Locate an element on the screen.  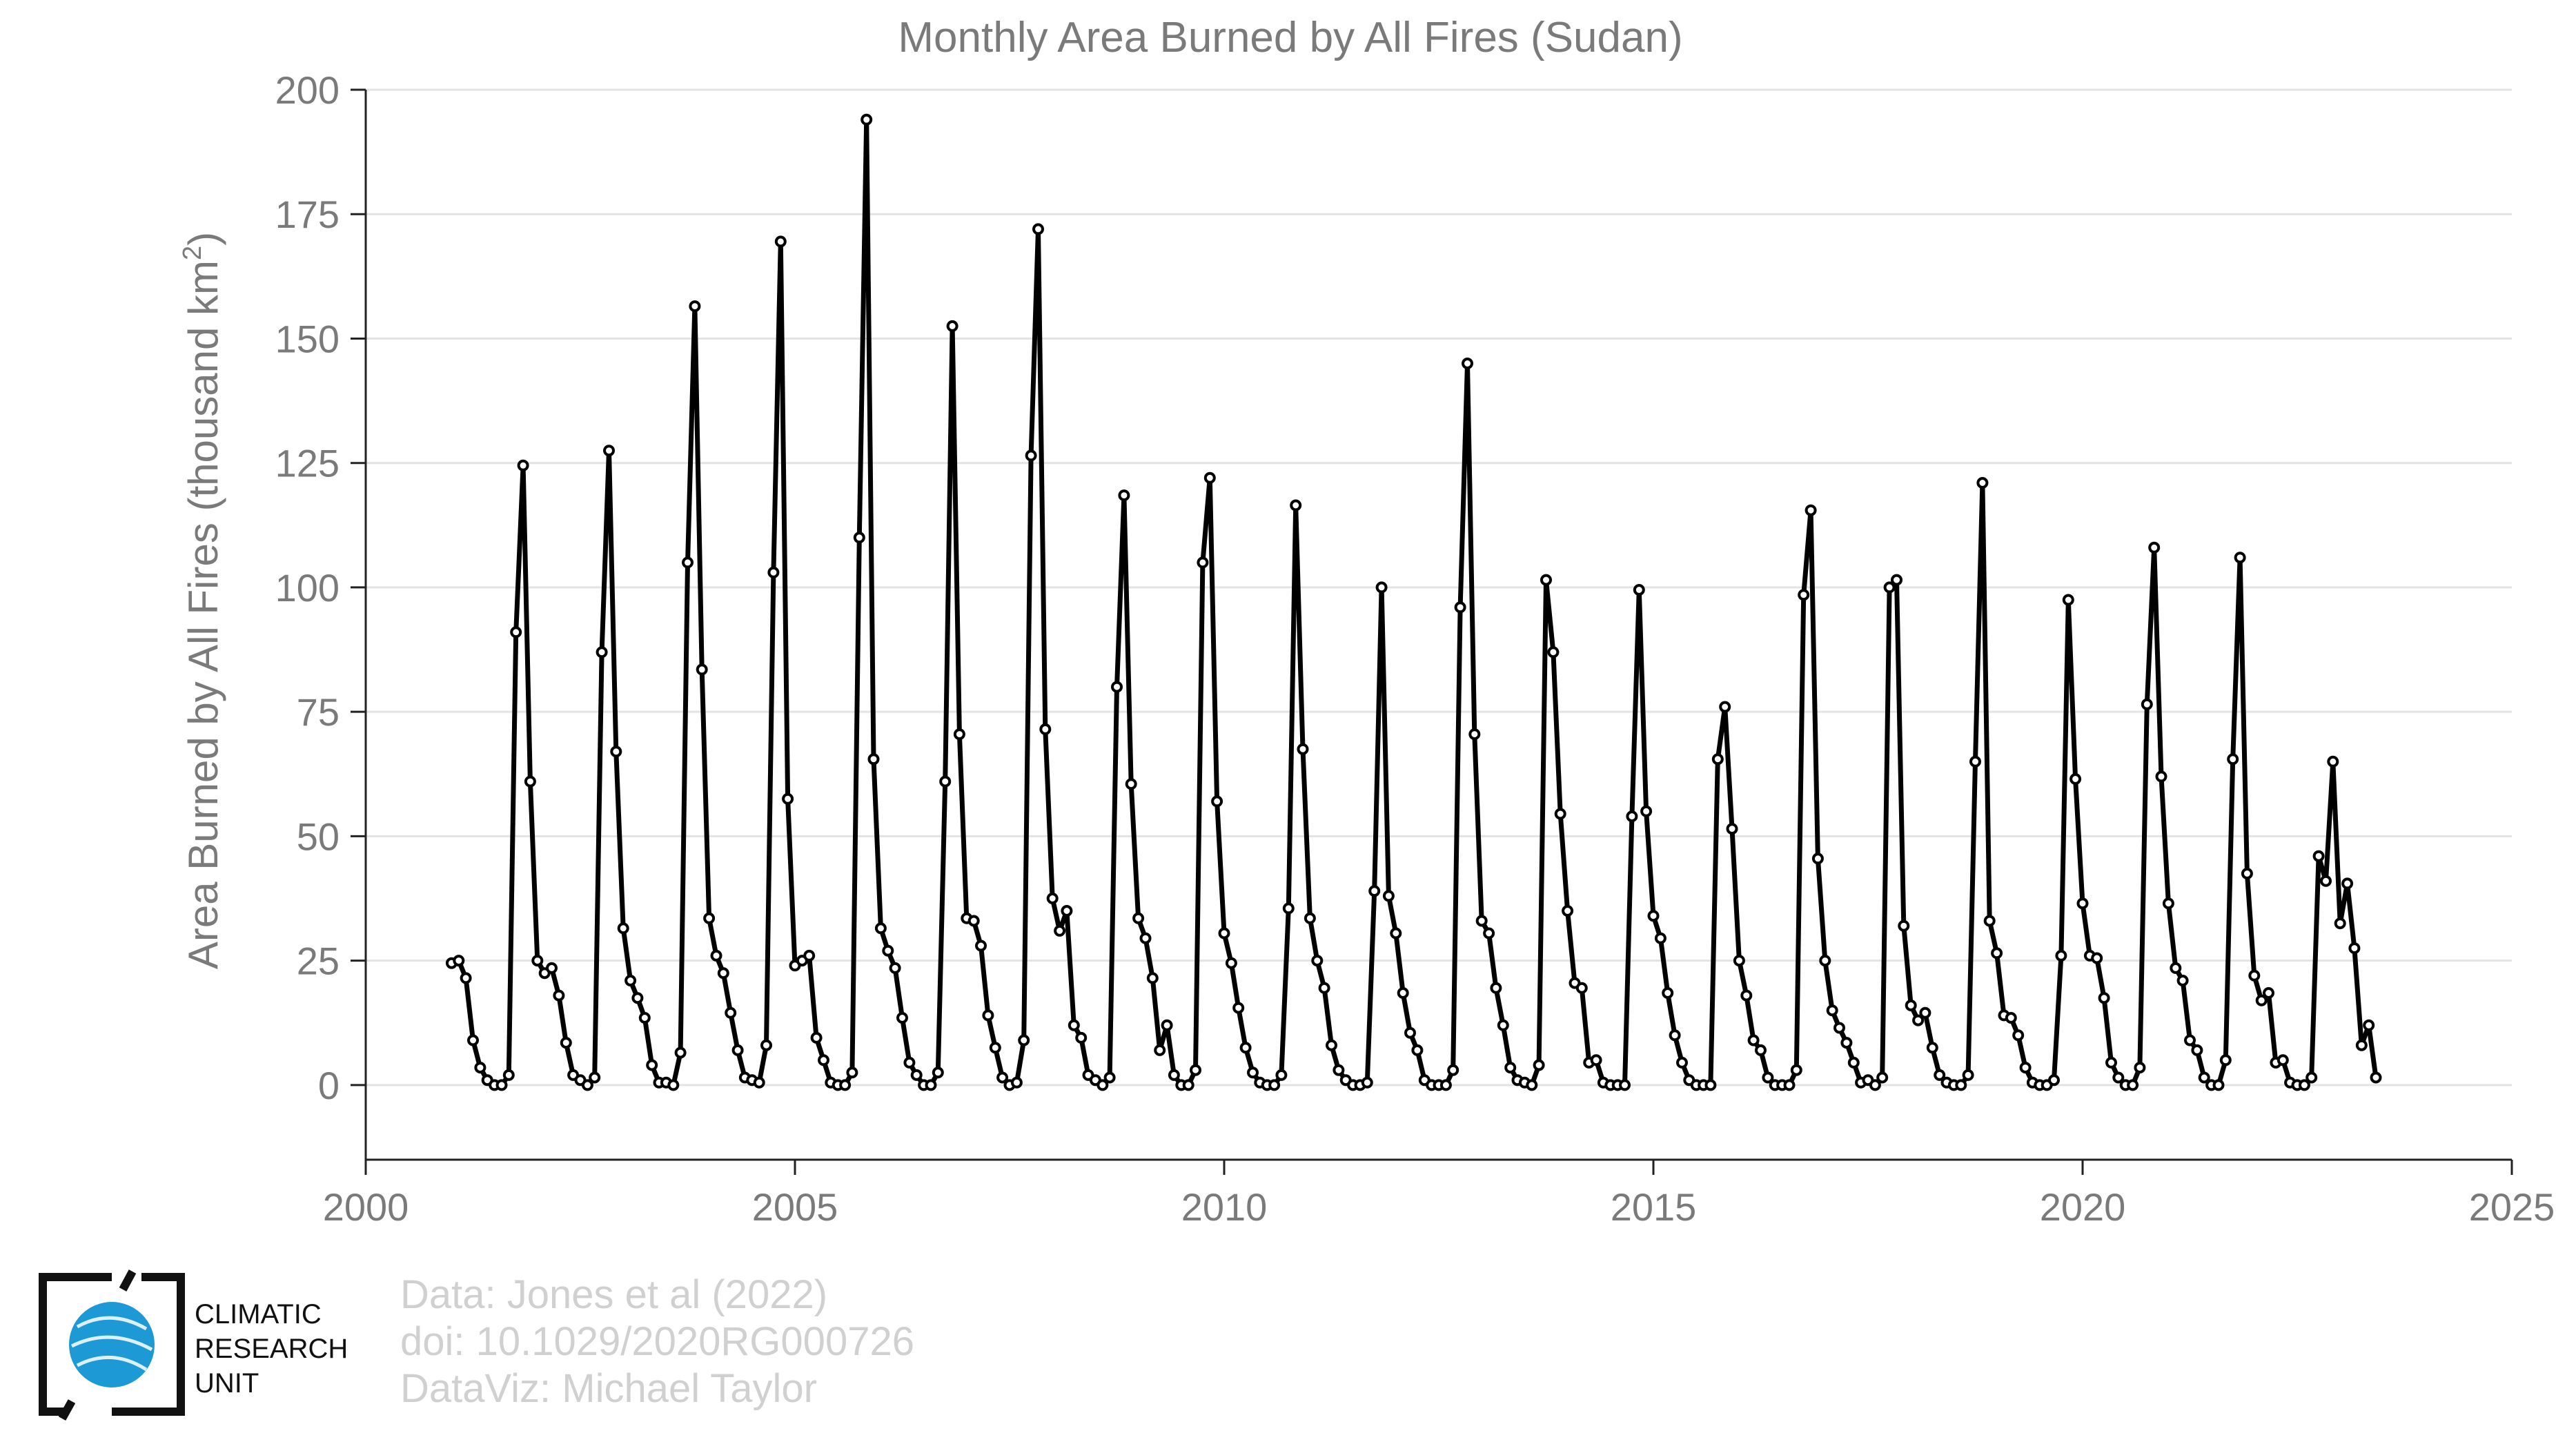
y-axis-label-superscript: 2 is located at coordinates (192, 253).